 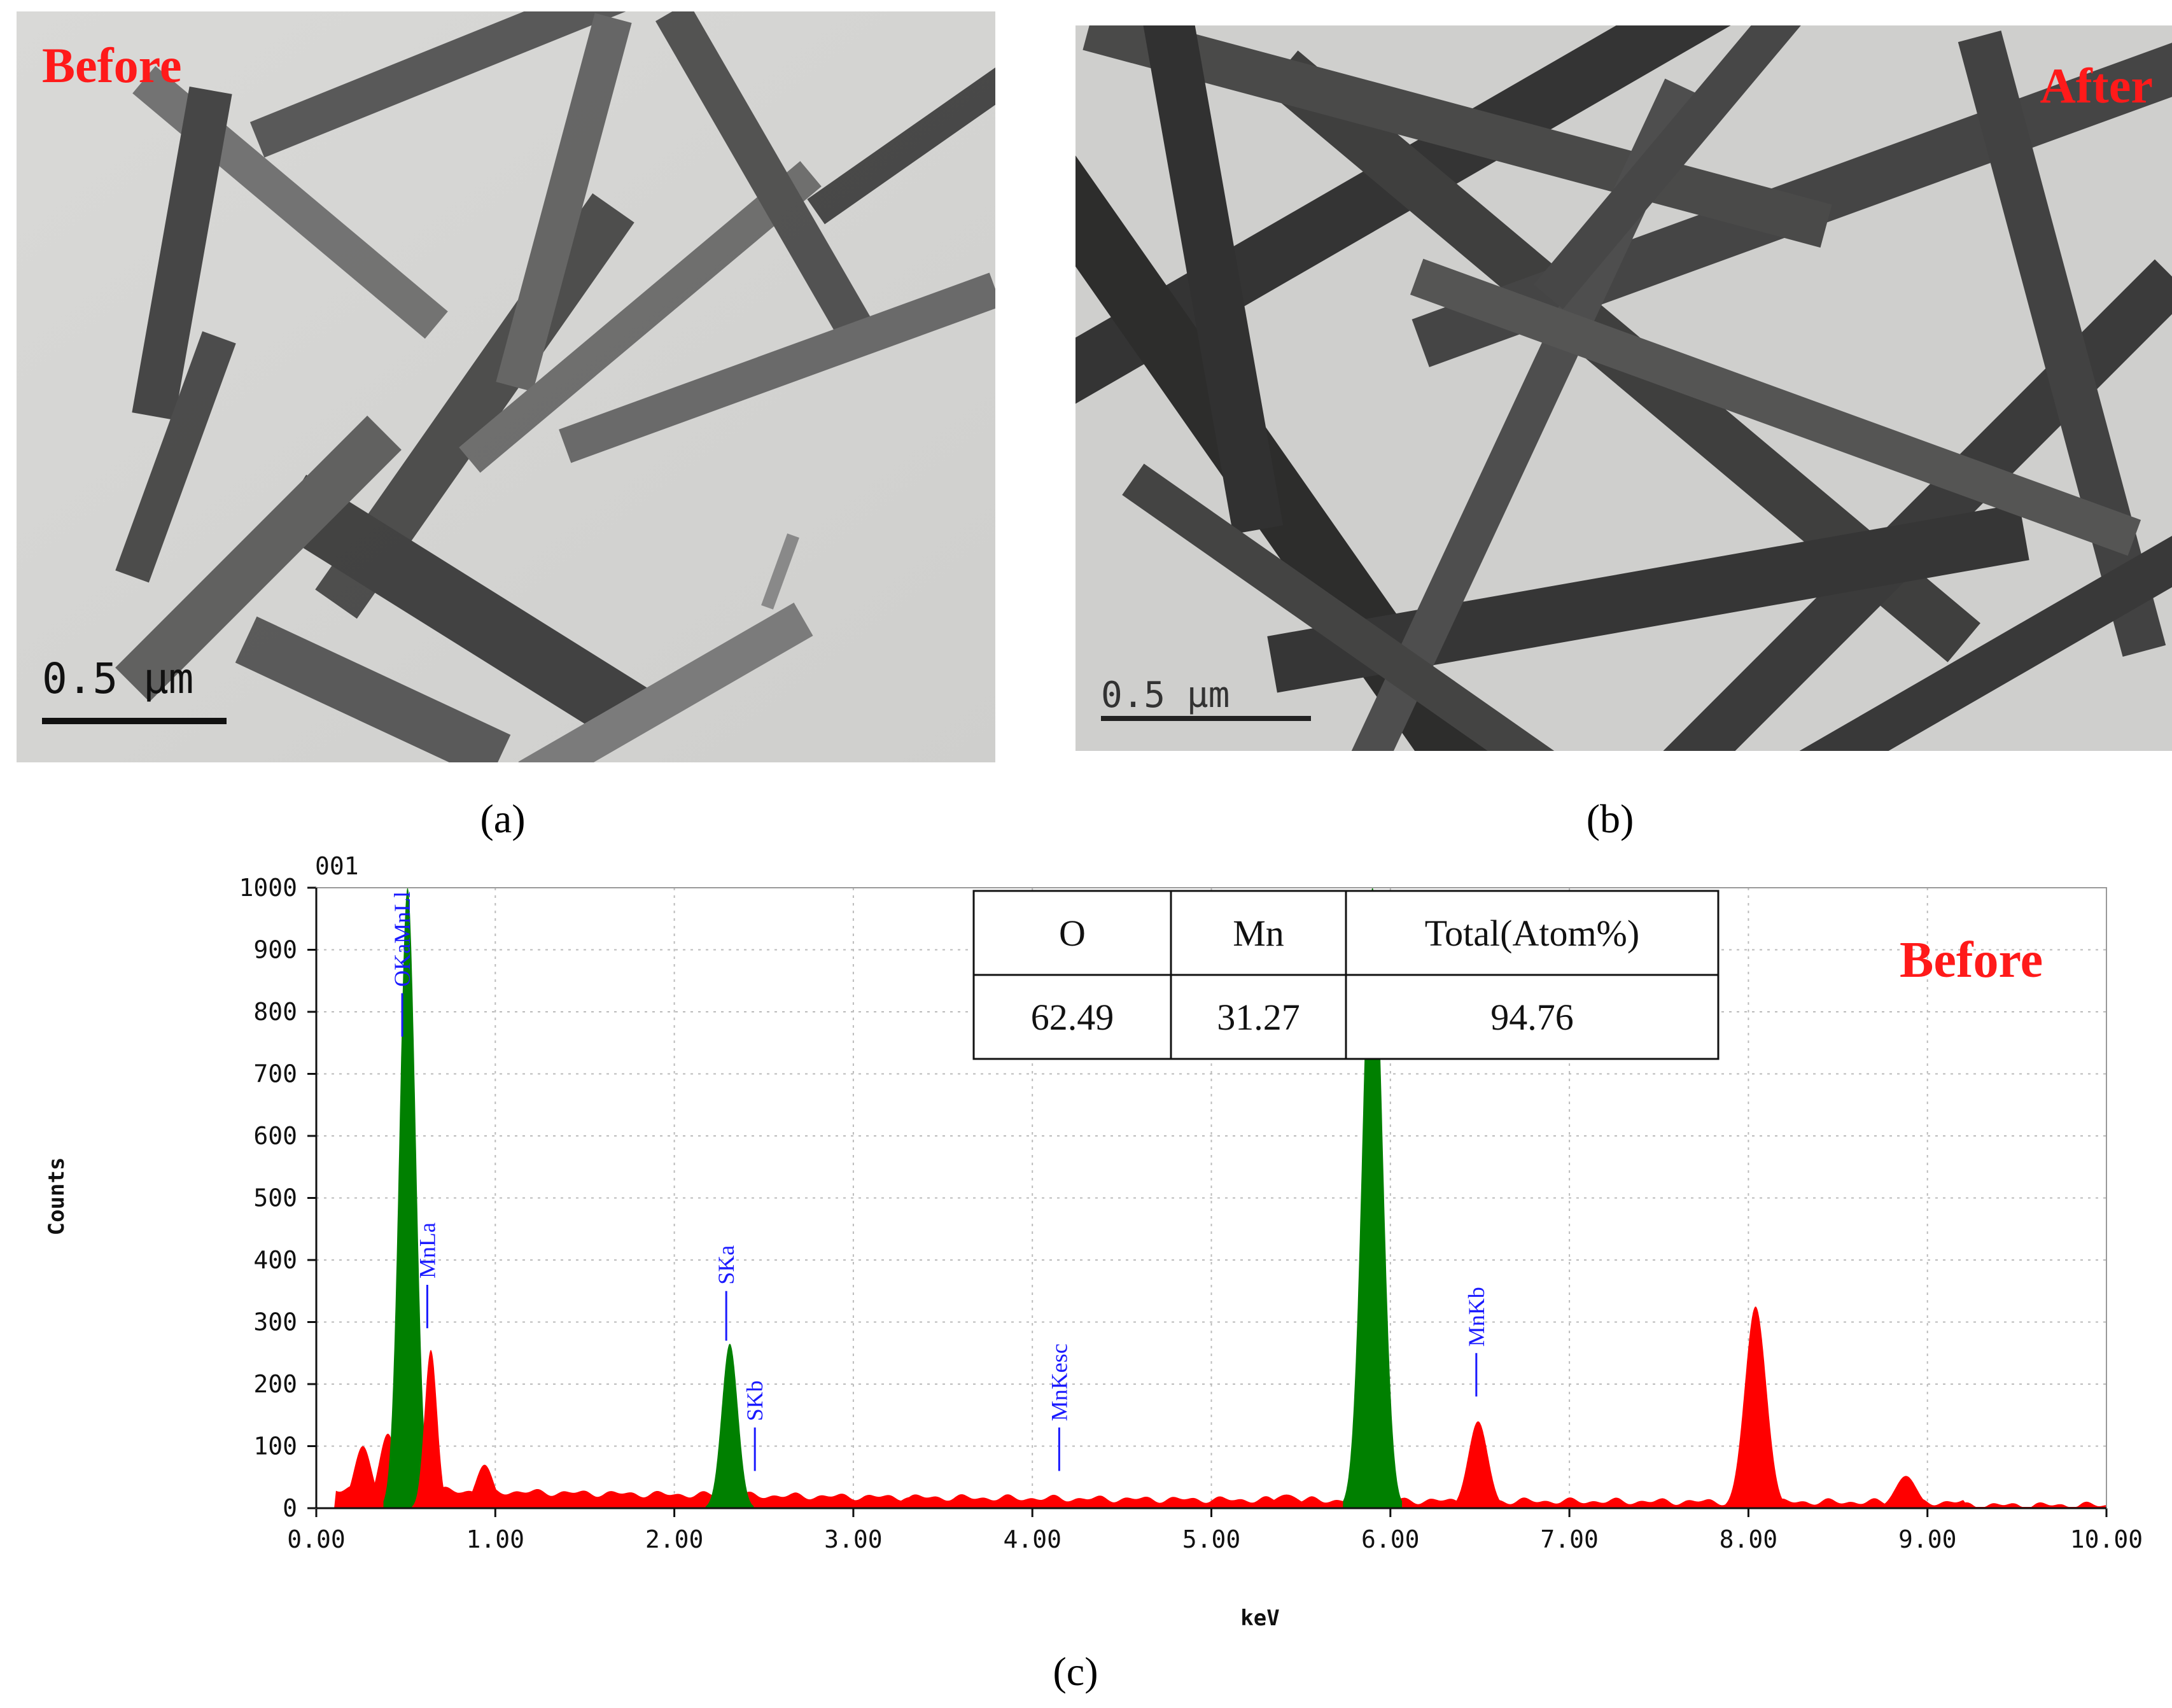 I want to click on composition-table: O 62.49 Mn 31.27 Total(Atom%) 94.76, so click(x=1346, y=975).